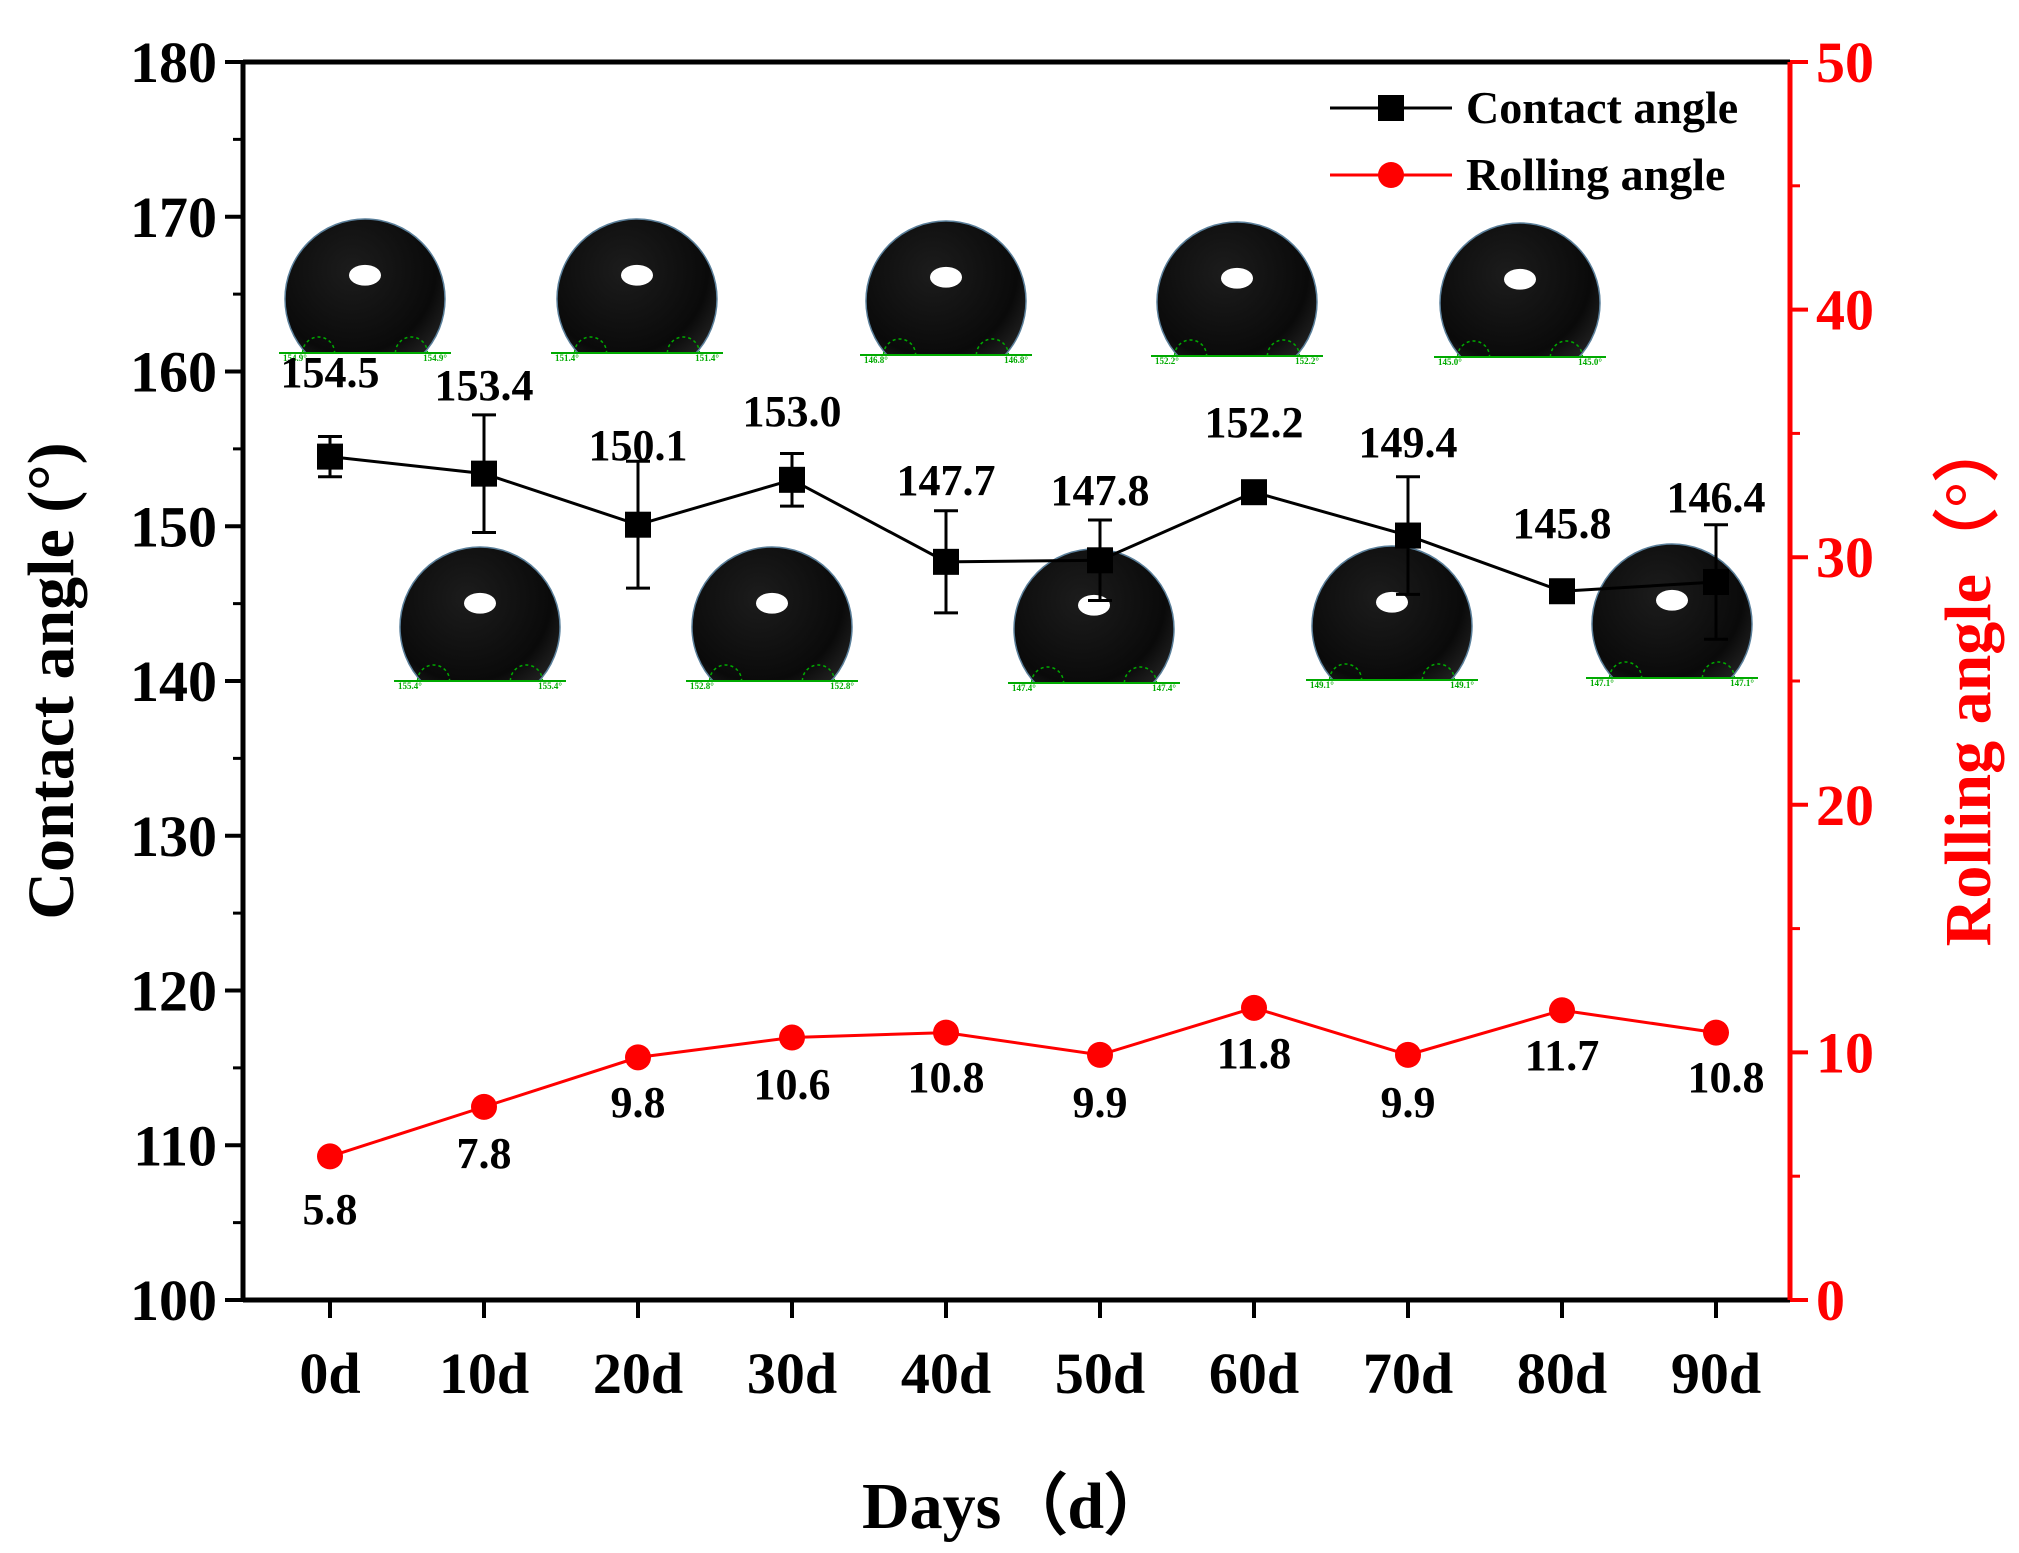 The width and height of the screenshot is (2019, 1553). I want to click on y-tick-label-left: 120, so click(173, 991).